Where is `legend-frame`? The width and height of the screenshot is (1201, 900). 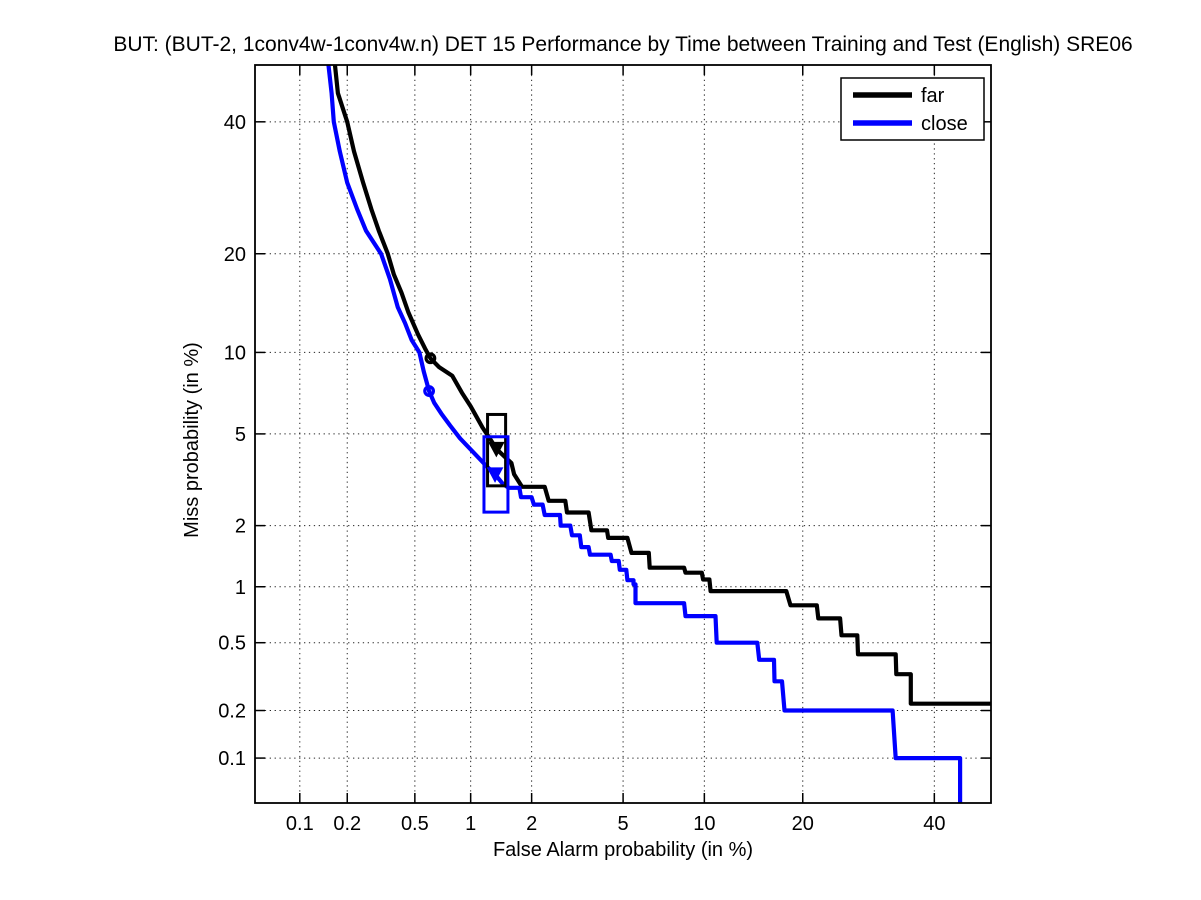 legend-frame is located at coordinates (912, 109).